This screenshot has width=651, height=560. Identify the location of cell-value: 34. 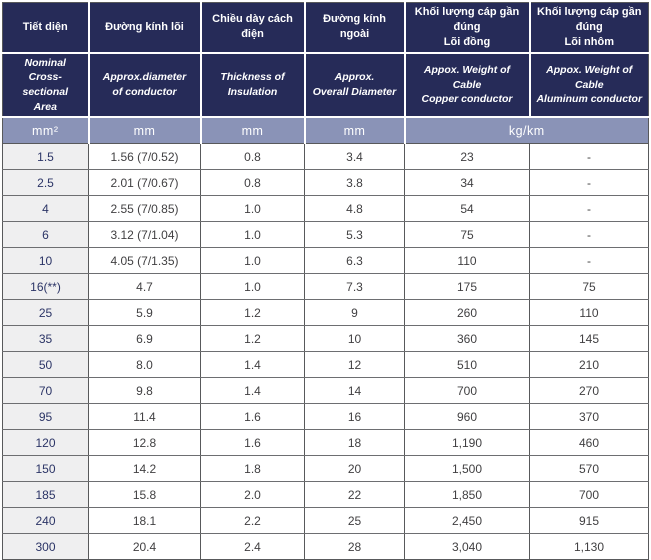
(467, 183).